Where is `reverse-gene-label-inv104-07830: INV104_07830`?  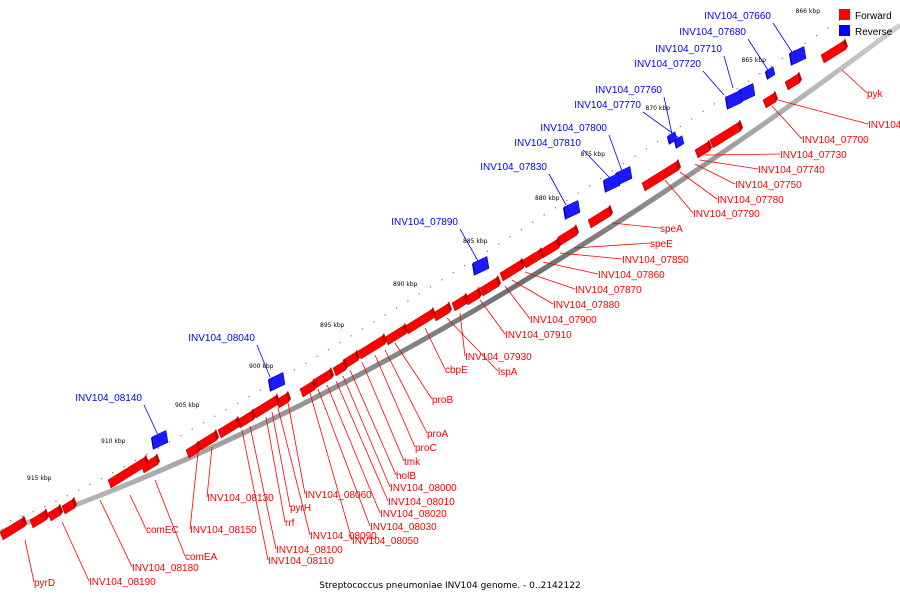 reverse-gene-label-inv104-07830: INV104_07830 is located at coordinates (513, 167).